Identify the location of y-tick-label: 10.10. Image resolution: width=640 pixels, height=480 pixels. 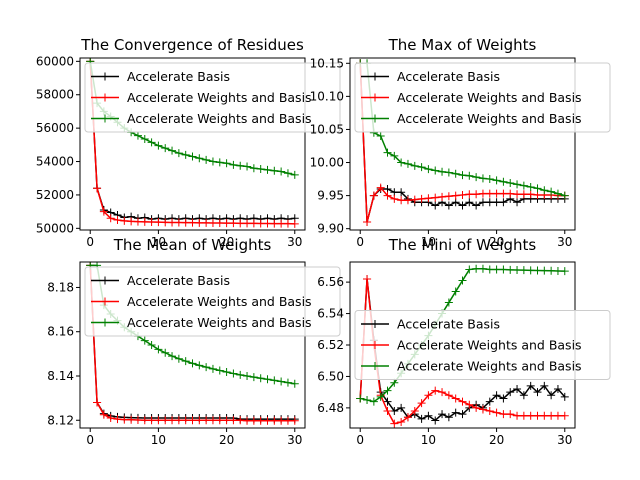
(327, 96).